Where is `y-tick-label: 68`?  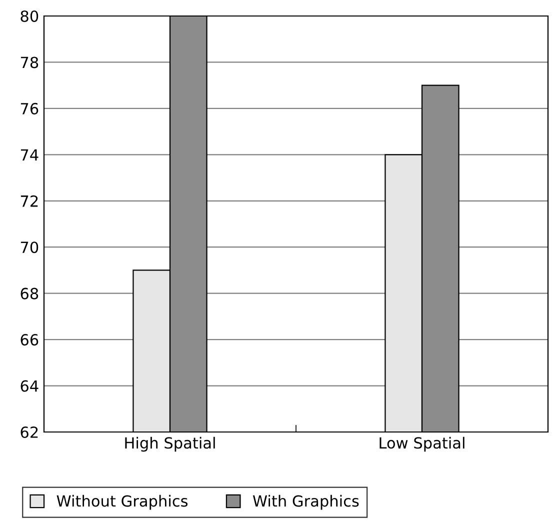 y-tick-label: 68 is located at coordinates (29, 294).